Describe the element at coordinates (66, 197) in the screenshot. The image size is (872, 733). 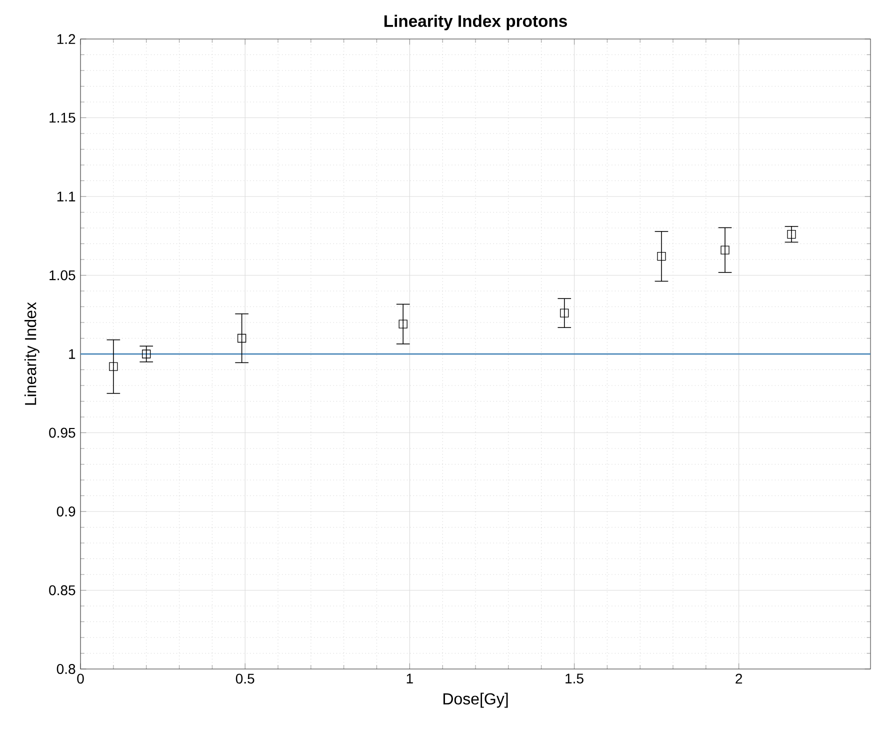
I see `y-tick-label: 1.1` at that location.